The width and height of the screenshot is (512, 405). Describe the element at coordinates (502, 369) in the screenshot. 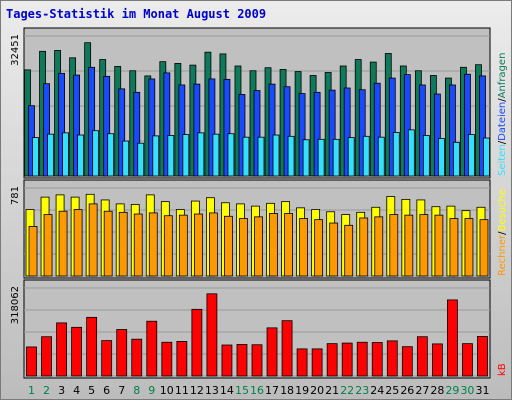

I see `legend-bottom: kB` at that location.